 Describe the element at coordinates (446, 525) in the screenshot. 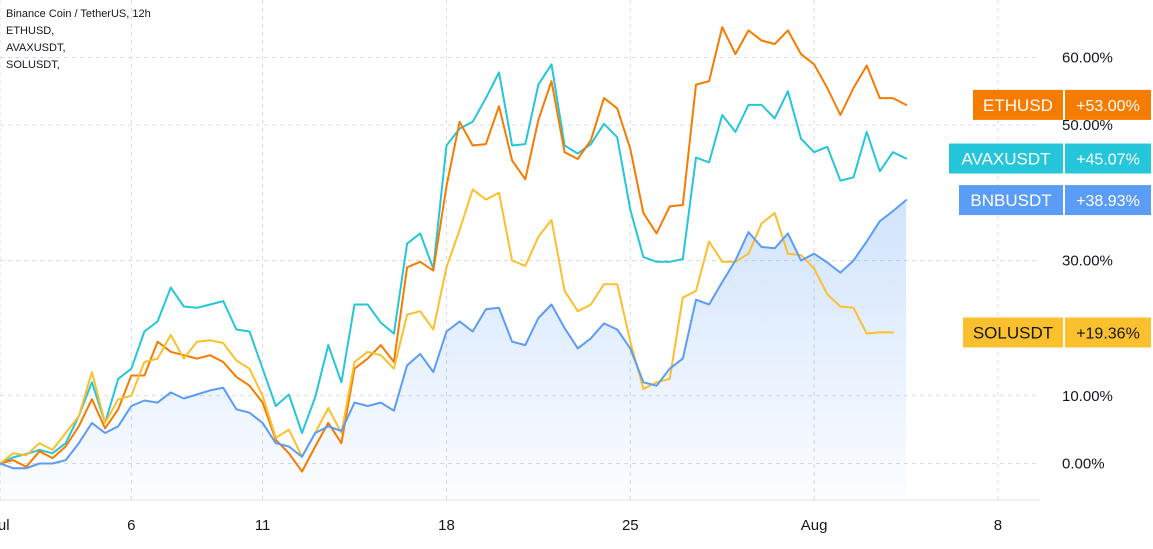

I see `x-tick-label: 18` at that location.